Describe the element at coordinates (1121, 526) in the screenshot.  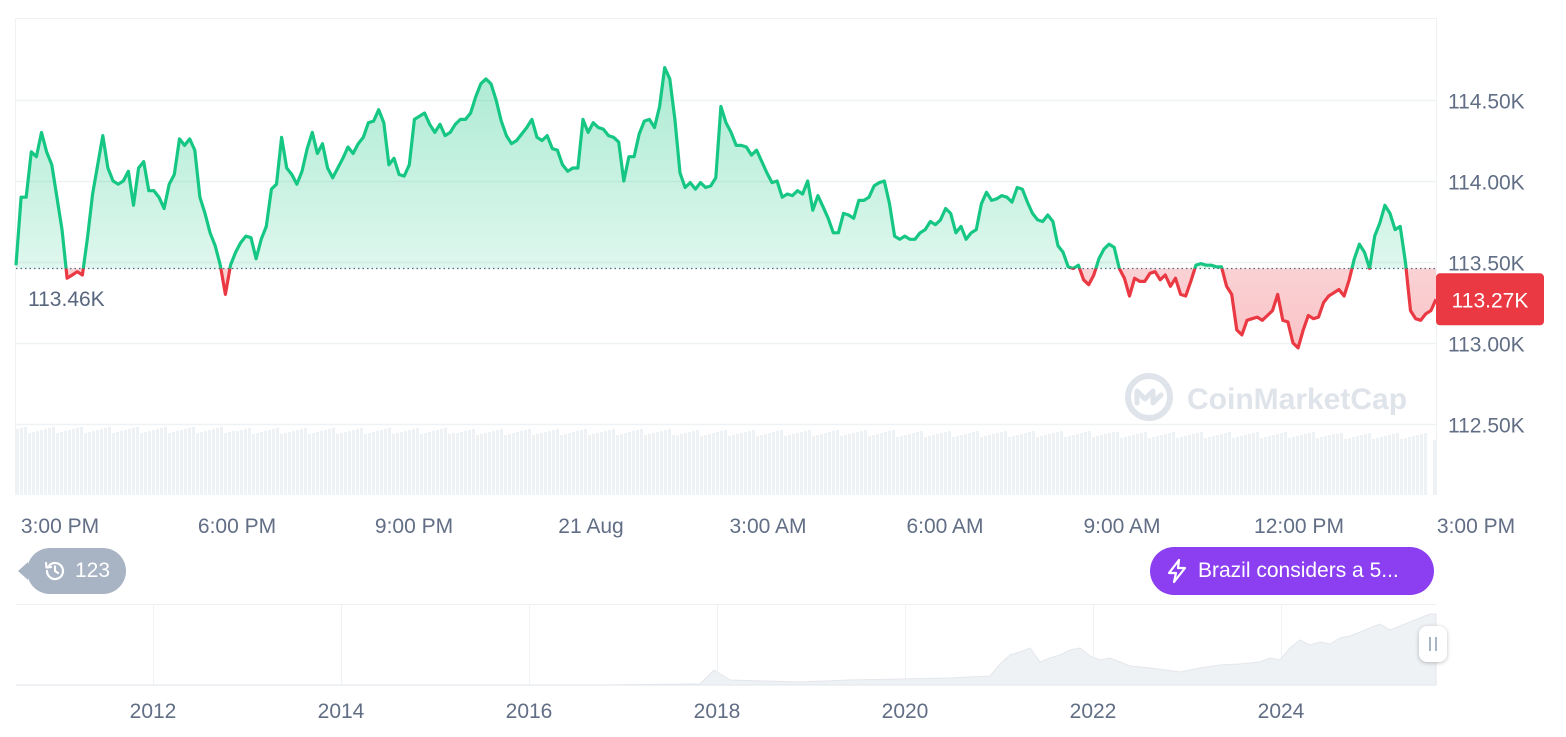
I see `x-tick-label: 9:00 AM` at that location.